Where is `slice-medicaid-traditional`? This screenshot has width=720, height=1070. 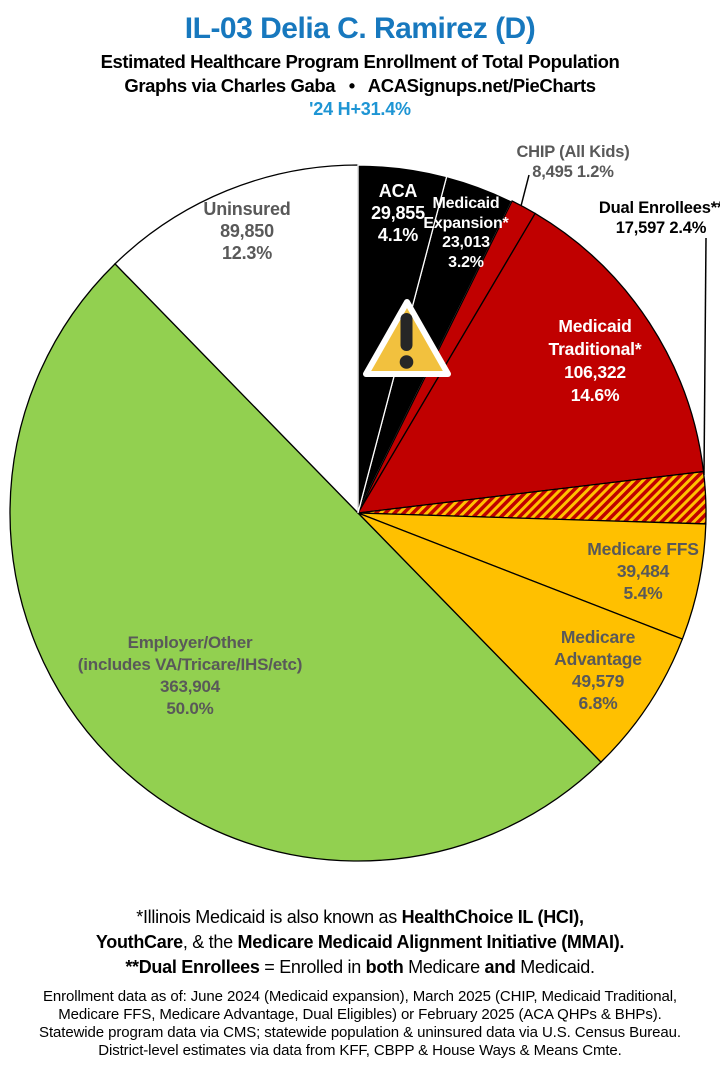
slice-medicaid-traditional is located at coordinates (530, 363).